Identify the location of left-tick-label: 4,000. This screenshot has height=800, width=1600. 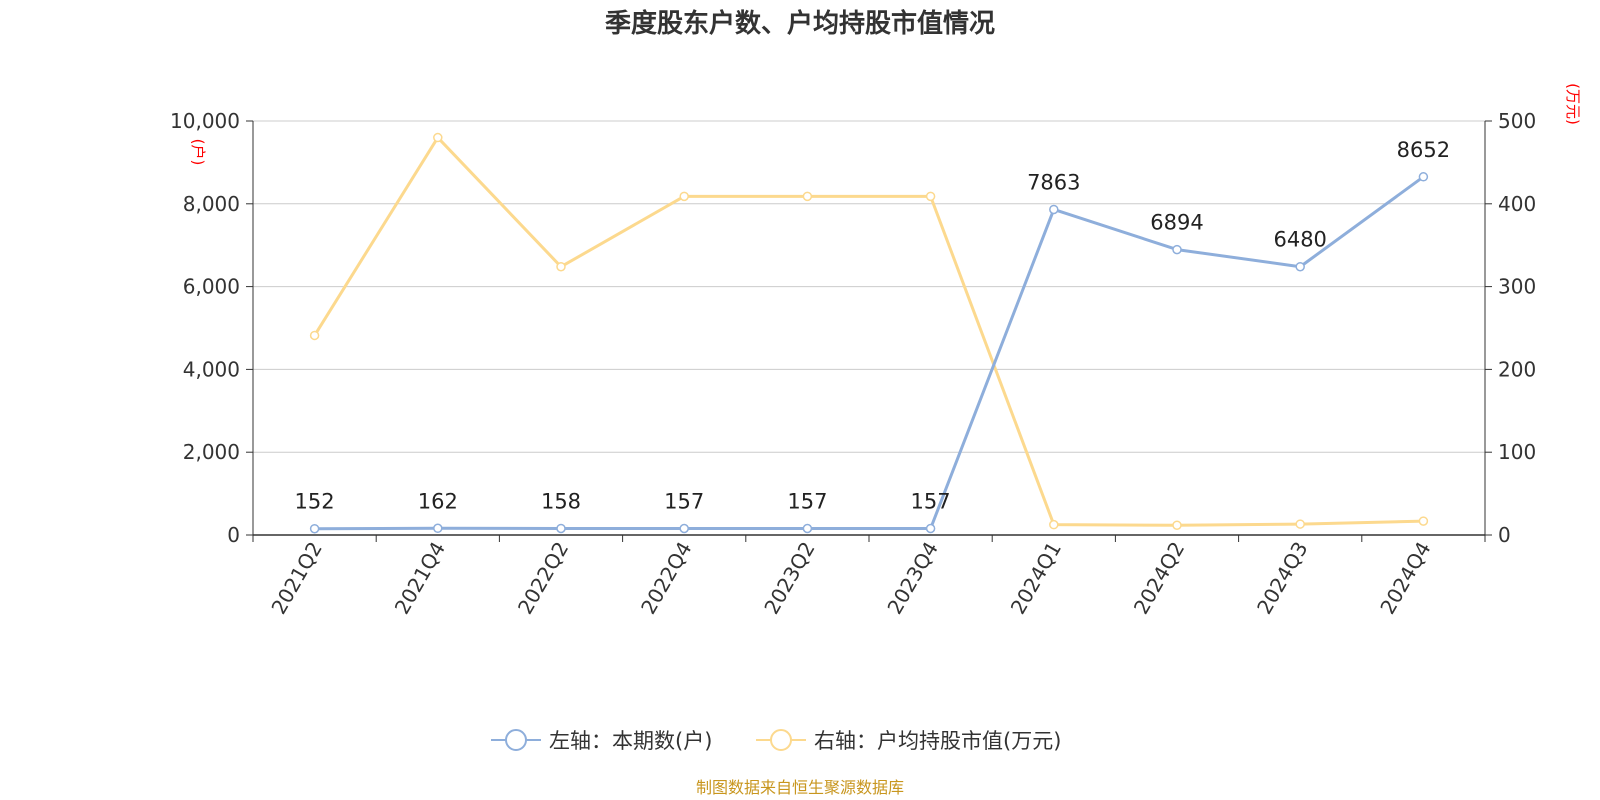
(211, 369).